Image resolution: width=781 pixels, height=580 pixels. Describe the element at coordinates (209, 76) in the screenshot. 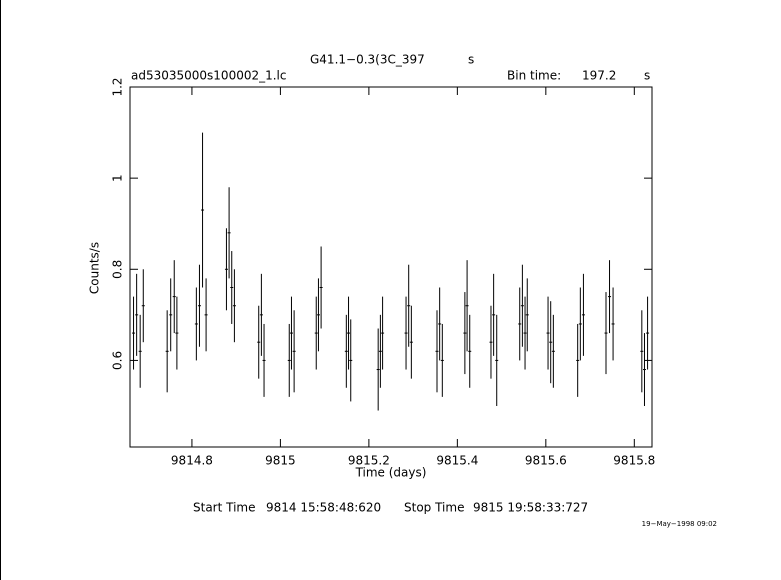

I see `file-name: ad53035000s100002_1.lc` at that location.